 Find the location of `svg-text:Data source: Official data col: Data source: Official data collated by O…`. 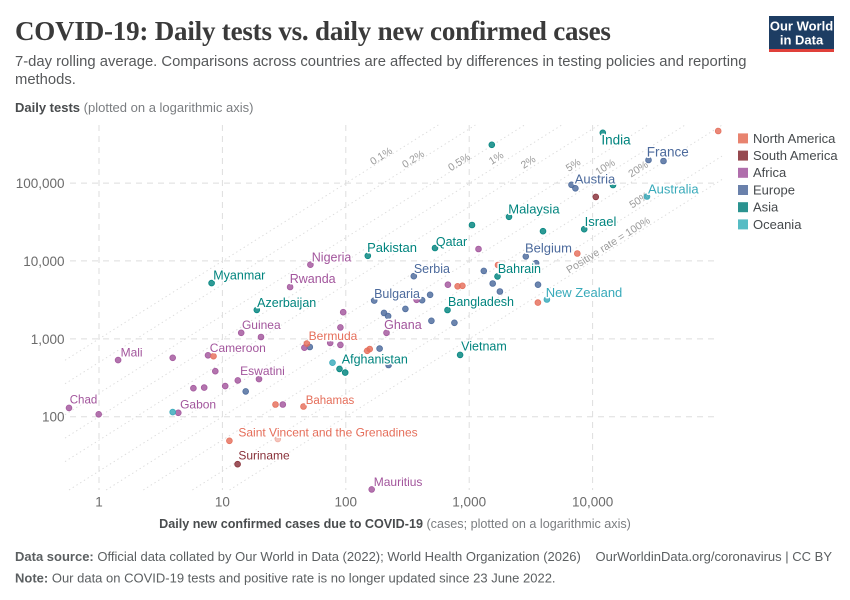

svg-text:Data source: Official data col: Data source: Official data collated by O… is located at coordinates (298, 556).